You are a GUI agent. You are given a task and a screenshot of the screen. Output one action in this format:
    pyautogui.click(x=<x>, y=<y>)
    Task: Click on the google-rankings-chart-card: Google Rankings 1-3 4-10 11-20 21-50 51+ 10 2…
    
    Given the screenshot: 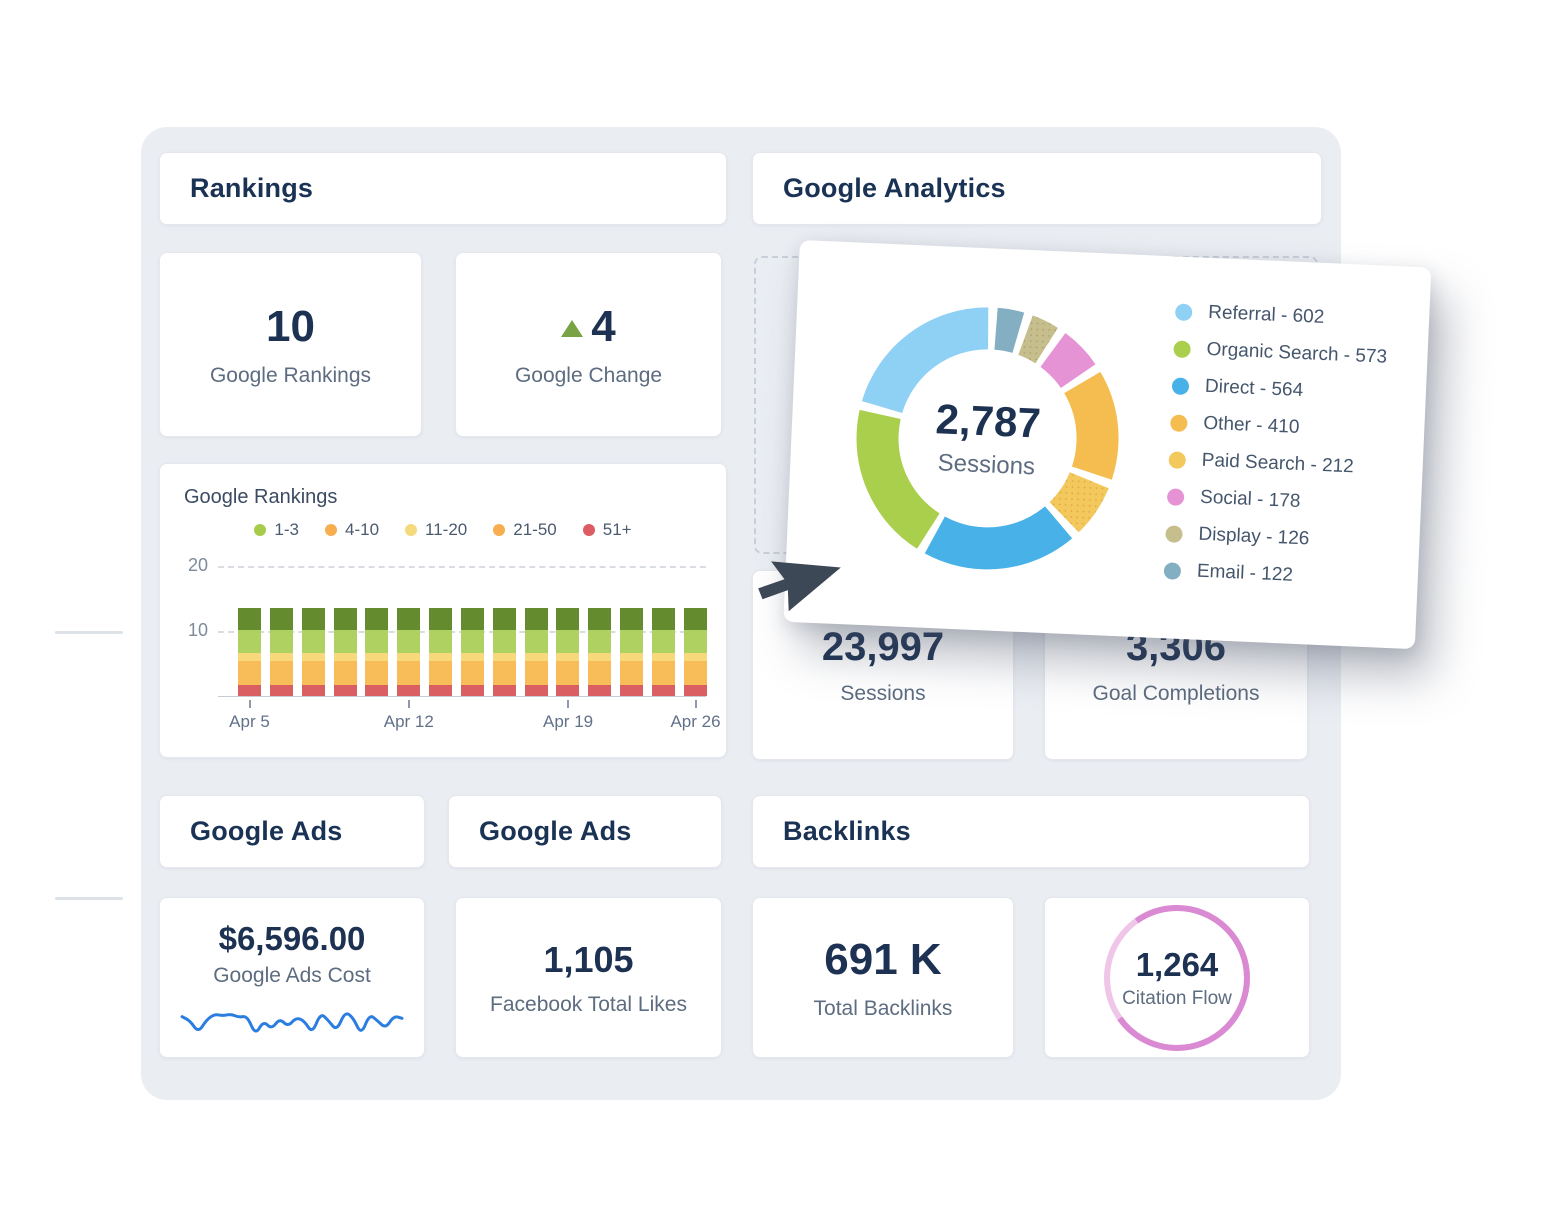 What is the action you would take?
    pyautogui.click(x=443, y=610)
    